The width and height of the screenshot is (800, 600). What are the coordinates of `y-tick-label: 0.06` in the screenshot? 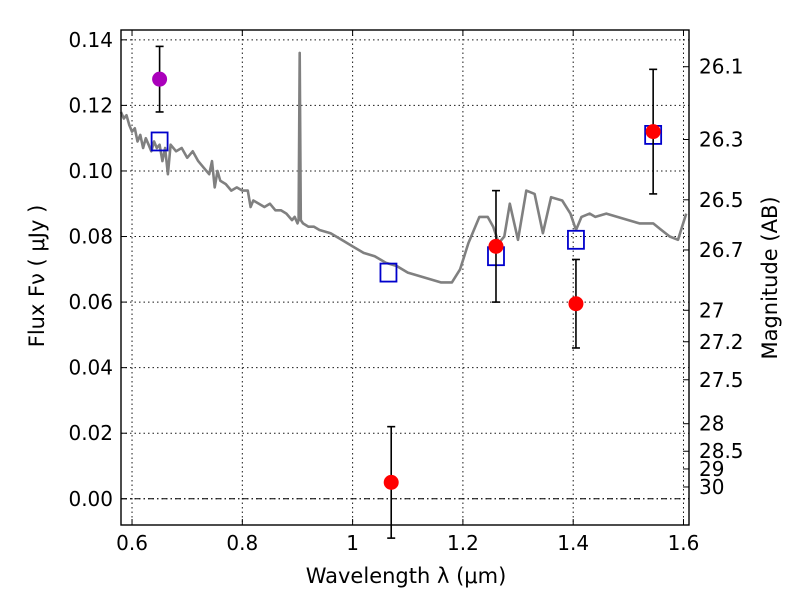 It's located at (90, 302).